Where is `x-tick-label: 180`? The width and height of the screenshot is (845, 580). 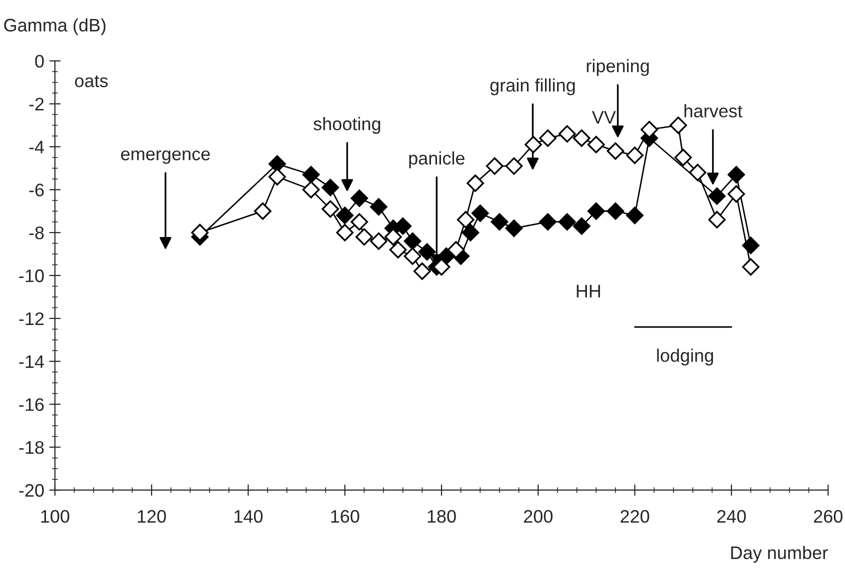
x-tick-label: 180 is located at coordinates (442, 516).